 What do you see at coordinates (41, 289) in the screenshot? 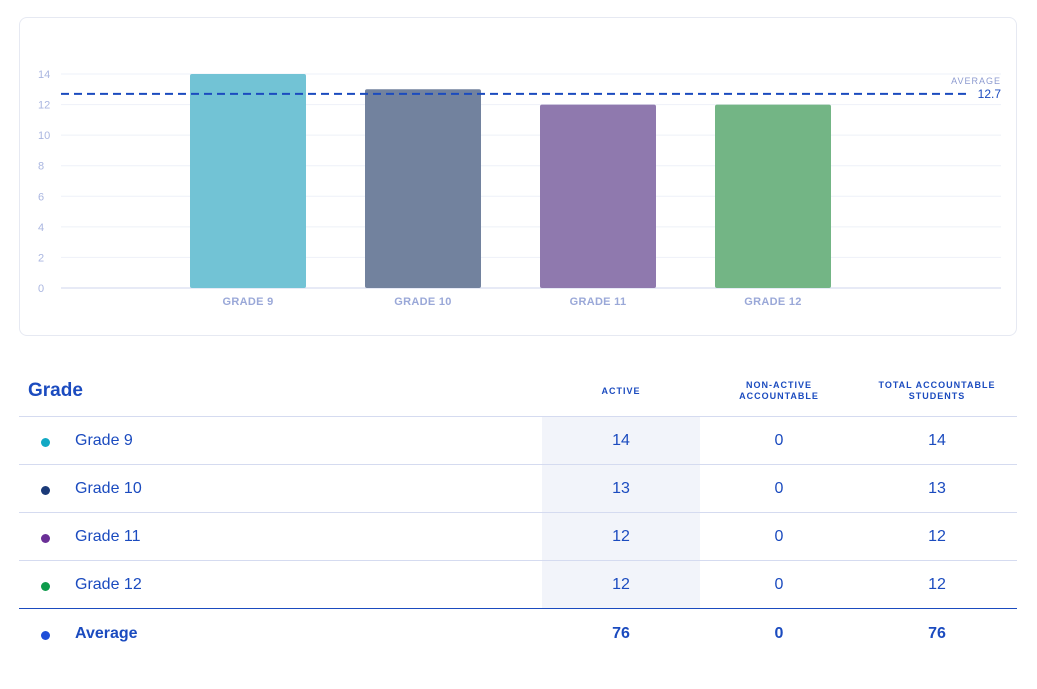
I see `y-tick-label: 0` at bounding box center [41, 289].